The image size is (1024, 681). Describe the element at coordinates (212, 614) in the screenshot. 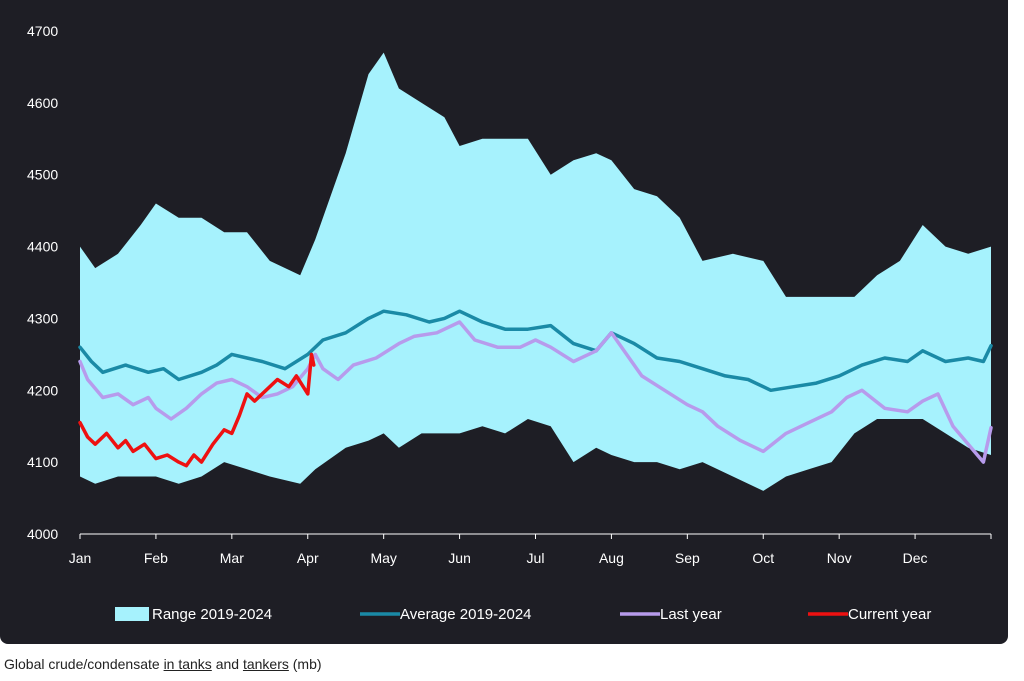

I see `legend-label-range-2019-2024: Range 2019-2024` at that location.